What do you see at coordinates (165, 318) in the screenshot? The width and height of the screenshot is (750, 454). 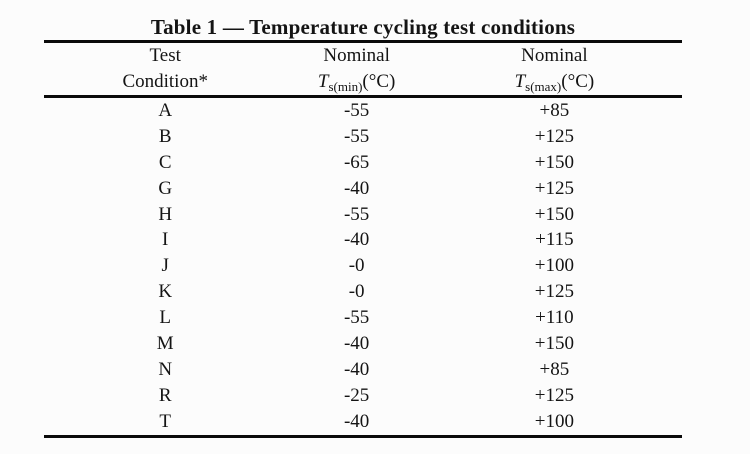 I see `cell-test-condition: L` at bounding box center [165, 318].